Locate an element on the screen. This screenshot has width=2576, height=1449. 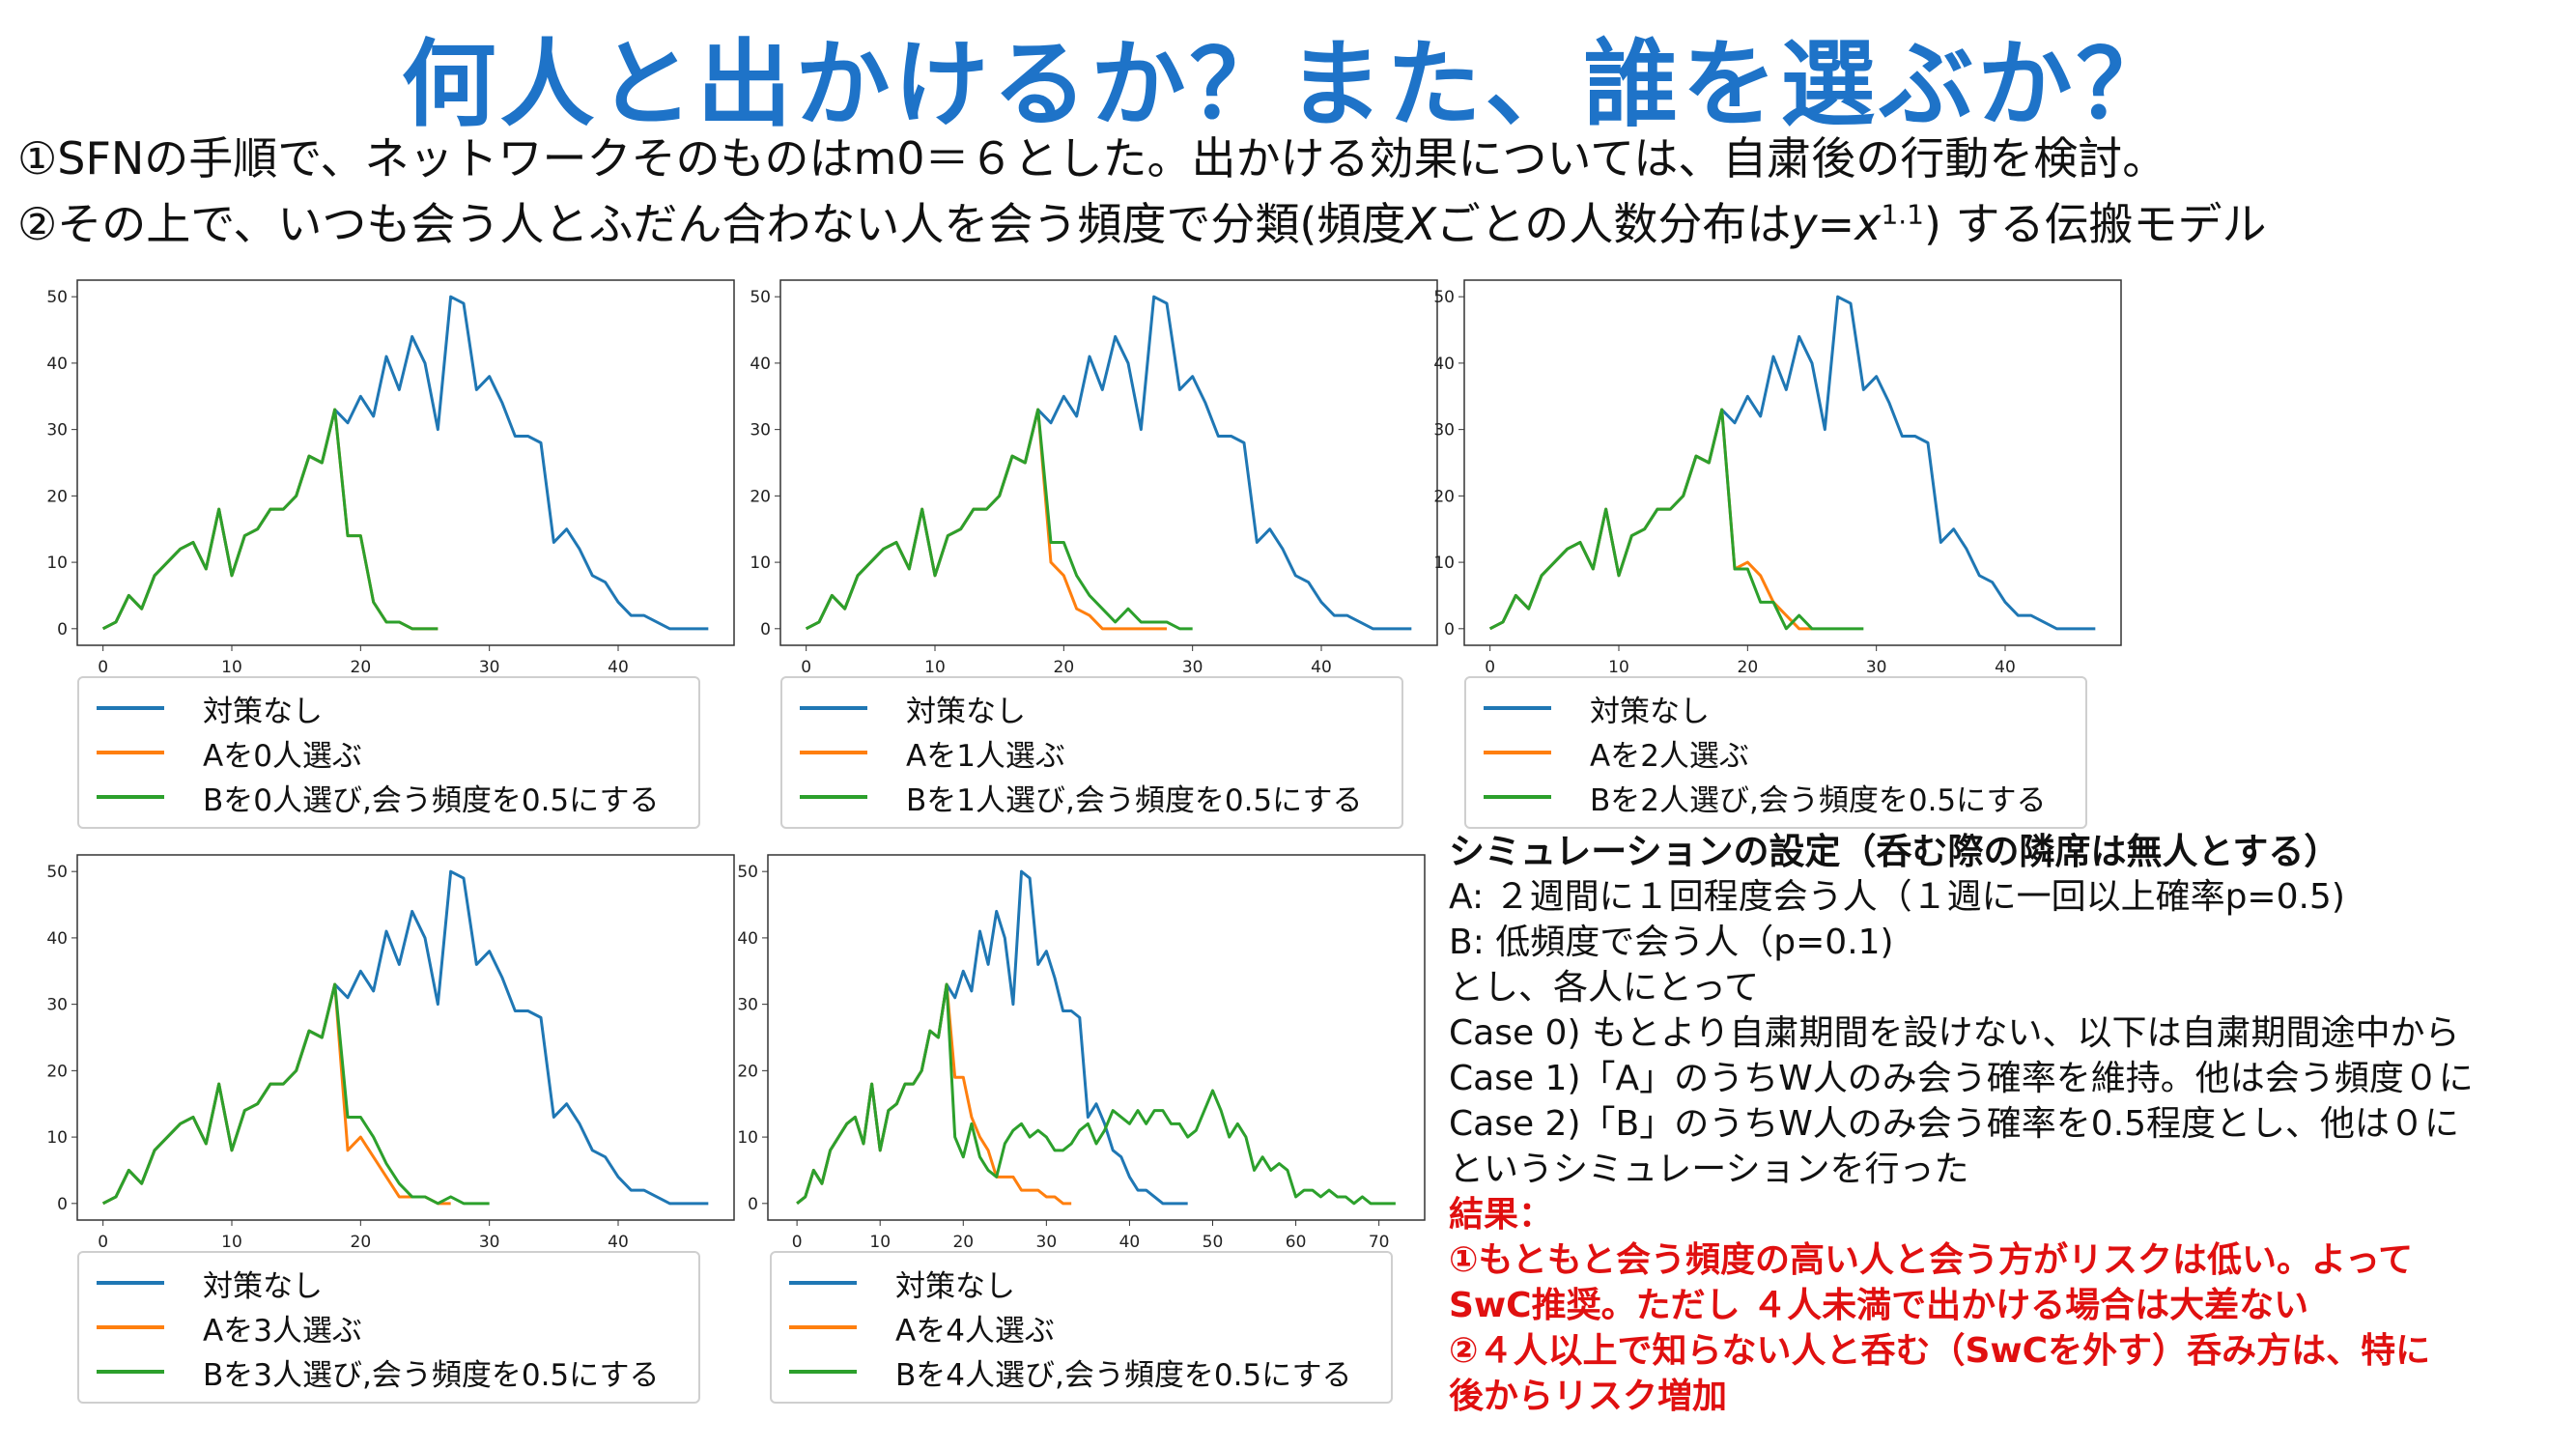
legend-item: Bを1人選び,会う頻度を0.5にする is located at coordinates (1092, 797).